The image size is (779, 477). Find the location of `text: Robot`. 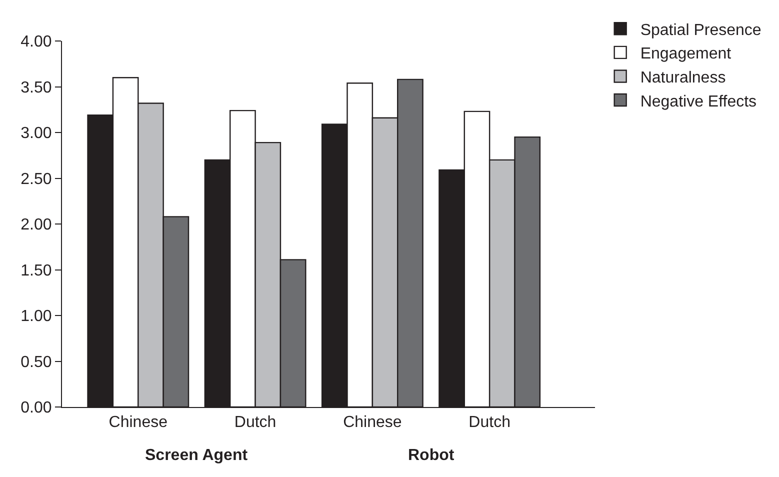

text: Robot is located at coordinates (431, 455).